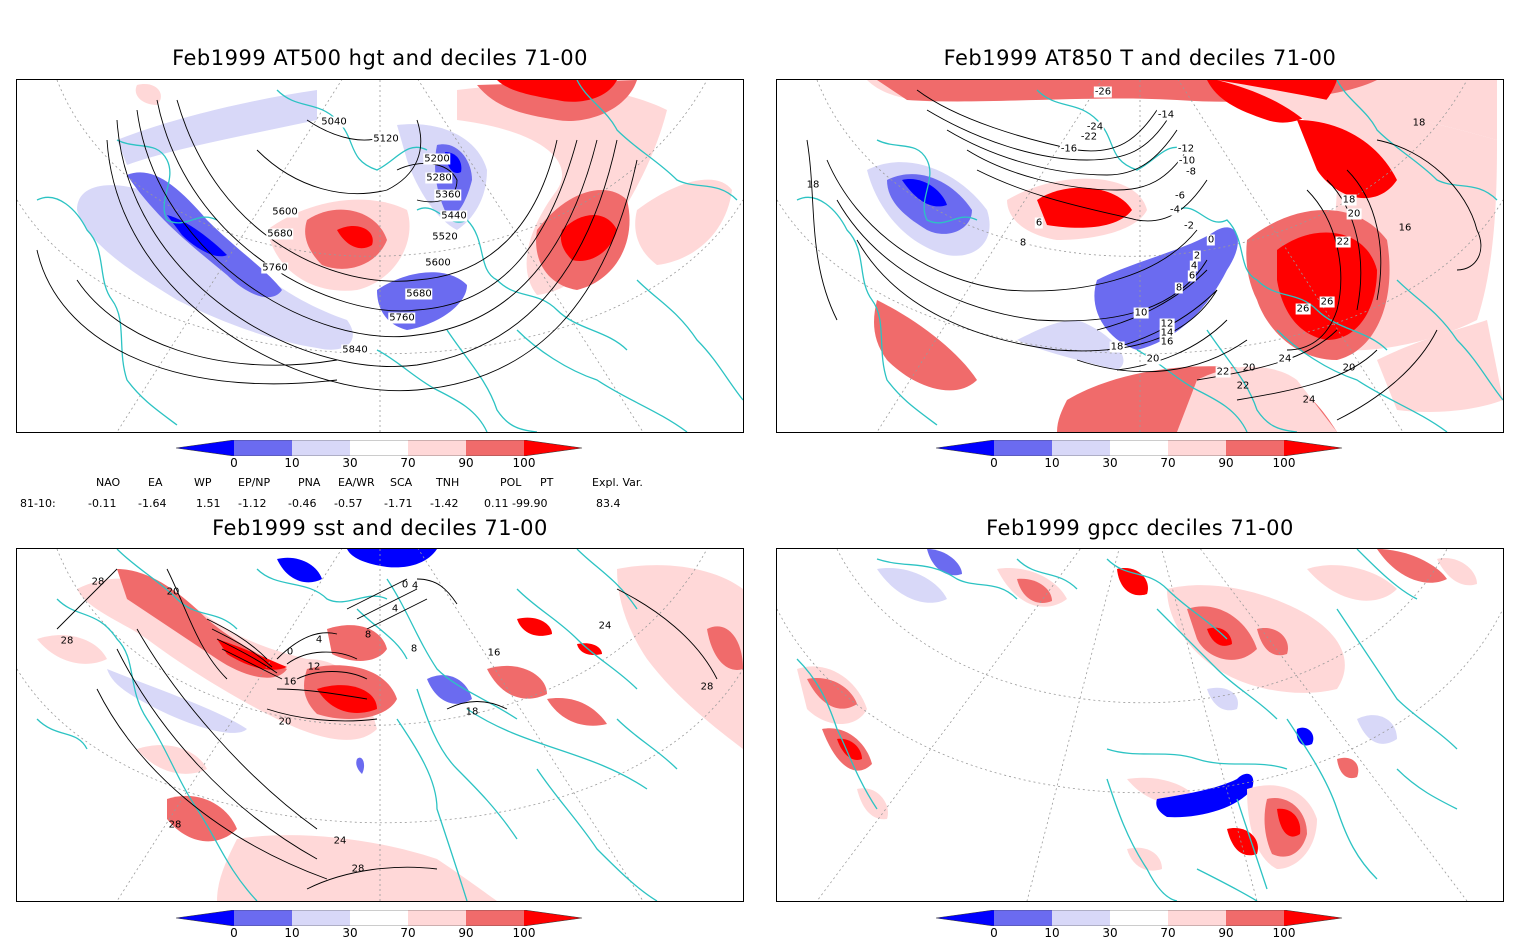  I want to click on contour-label: -16, so click(1069, 149).